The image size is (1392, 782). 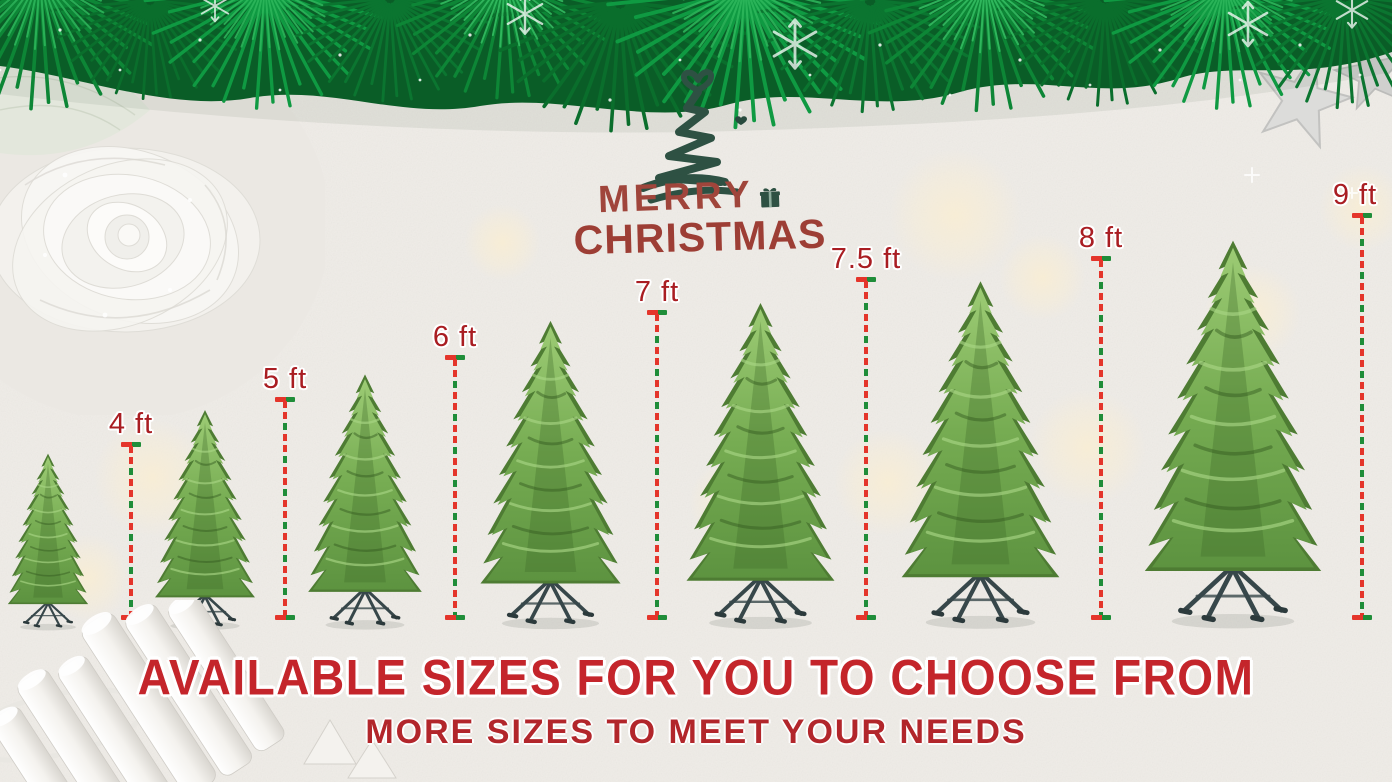 I want to click on christmas-tree-7ft, so click(x=550, y=475).